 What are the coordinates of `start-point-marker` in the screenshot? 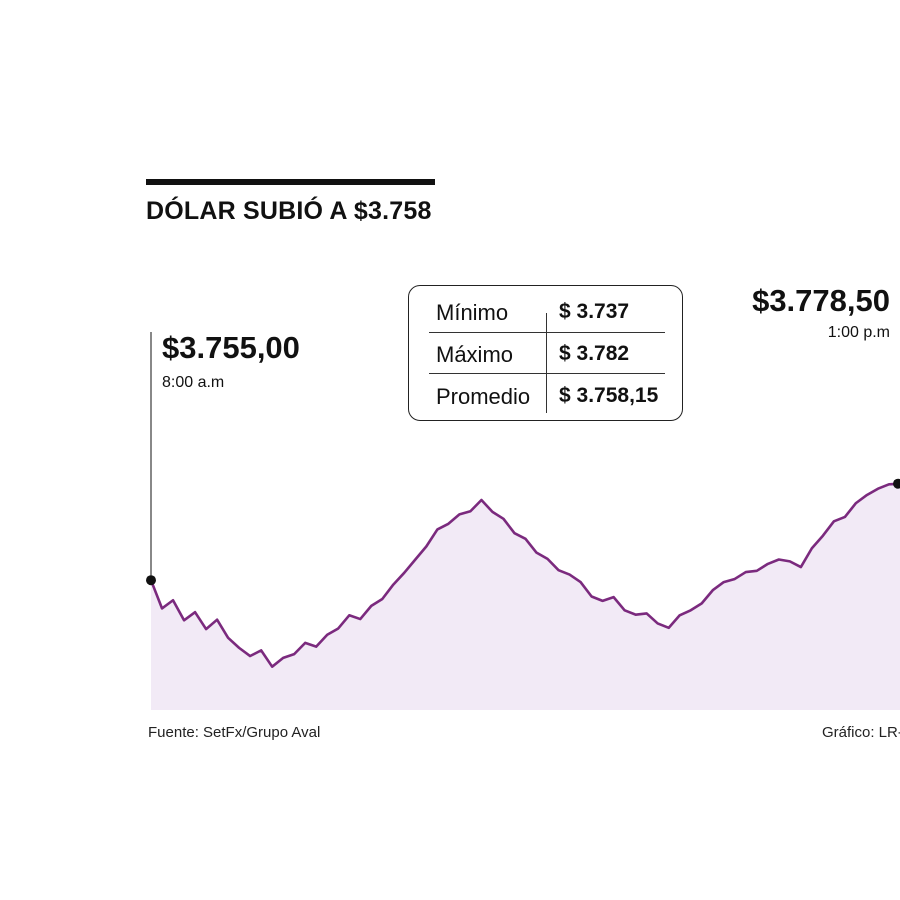 It's located at (151, 580).